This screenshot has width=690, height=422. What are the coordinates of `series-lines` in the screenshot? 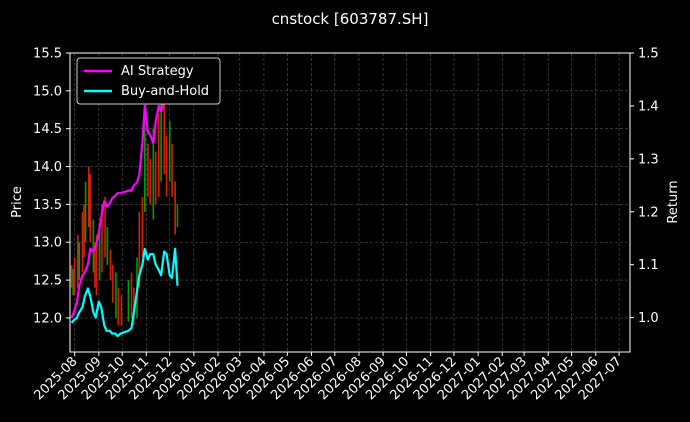 It's located at (124, 212).